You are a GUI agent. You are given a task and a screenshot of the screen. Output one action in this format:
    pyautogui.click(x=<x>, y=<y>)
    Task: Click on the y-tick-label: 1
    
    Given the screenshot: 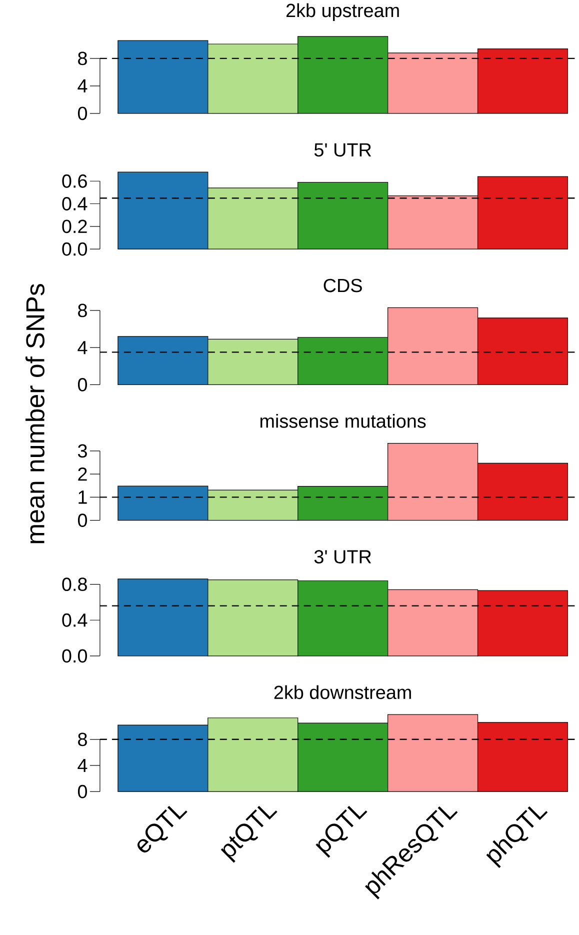 What is the action you would take?
    pyautogui.click(x=82, y=497)
    